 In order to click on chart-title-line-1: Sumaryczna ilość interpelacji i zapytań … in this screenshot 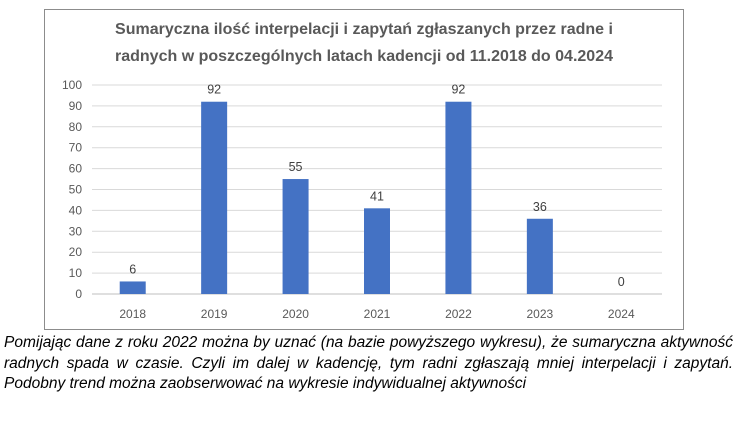, I will do `click(364, 29)`.